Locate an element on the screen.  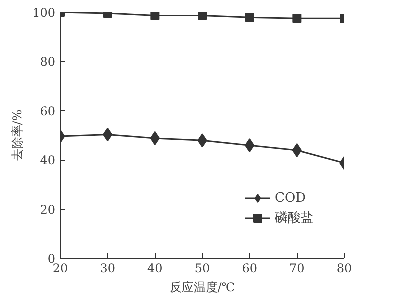
y-tick-label: 100 is located at coordinates (44, 13).